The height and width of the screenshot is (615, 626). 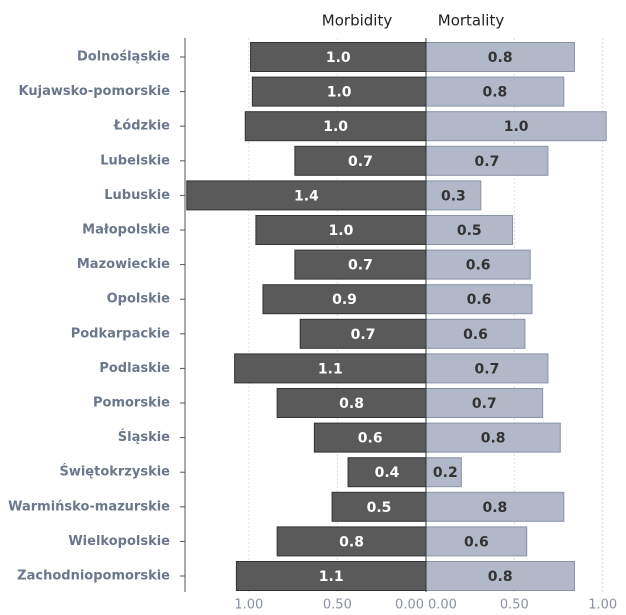 What do you see at coordinates (139, 299) in the screenshot?
I see `category-label: Opolskie` at bounding box center [139, 299].